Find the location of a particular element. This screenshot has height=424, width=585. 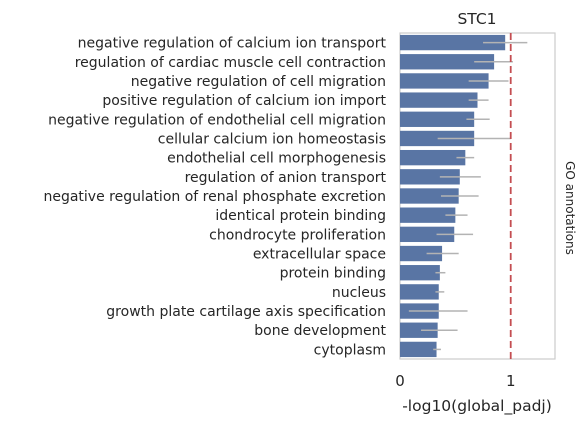

category-label: bone development is located at coordinates (320, 331).